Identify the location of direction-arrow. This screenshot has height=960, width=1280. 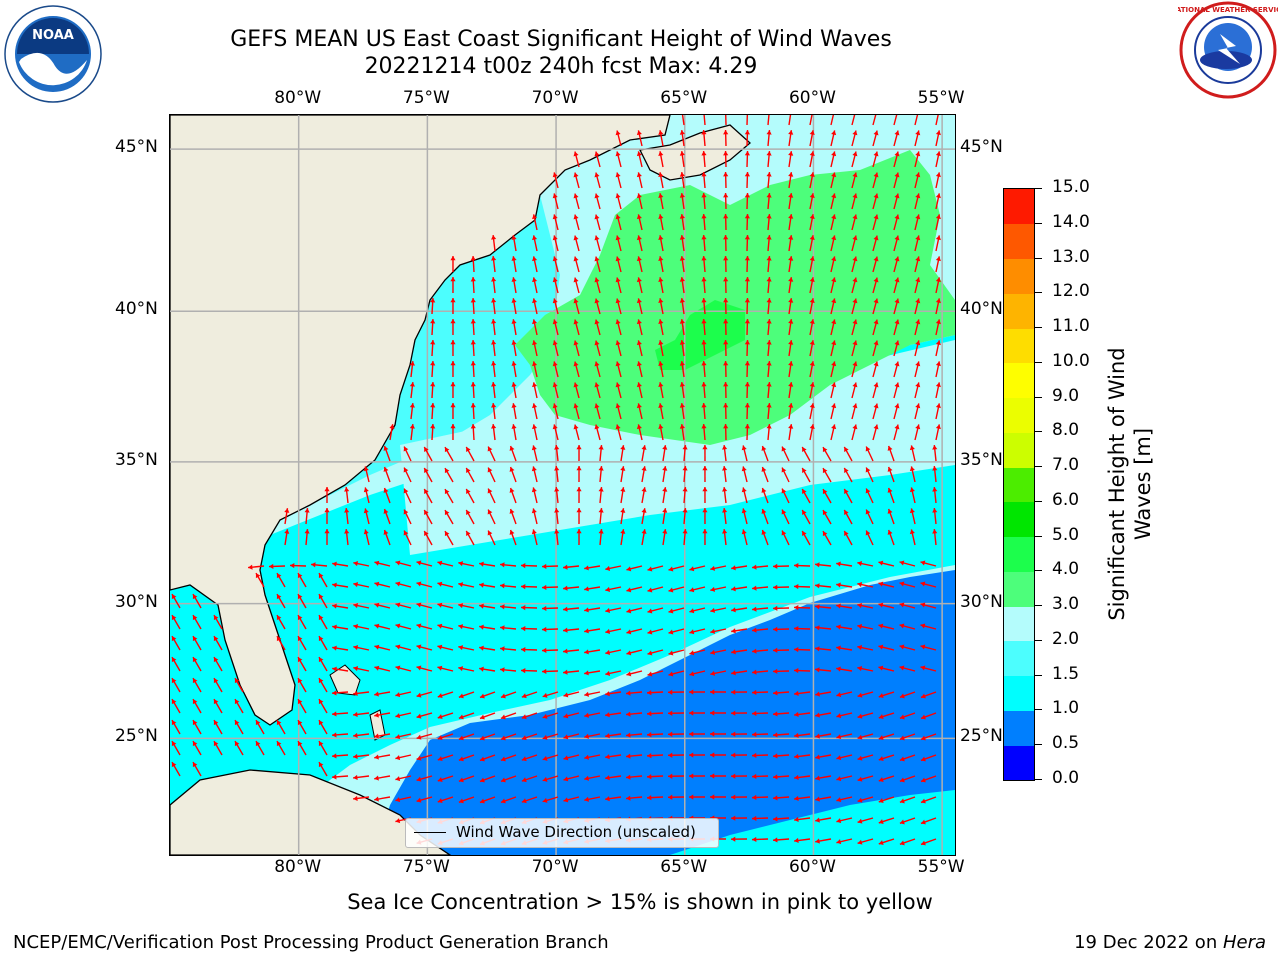
(832, 120).